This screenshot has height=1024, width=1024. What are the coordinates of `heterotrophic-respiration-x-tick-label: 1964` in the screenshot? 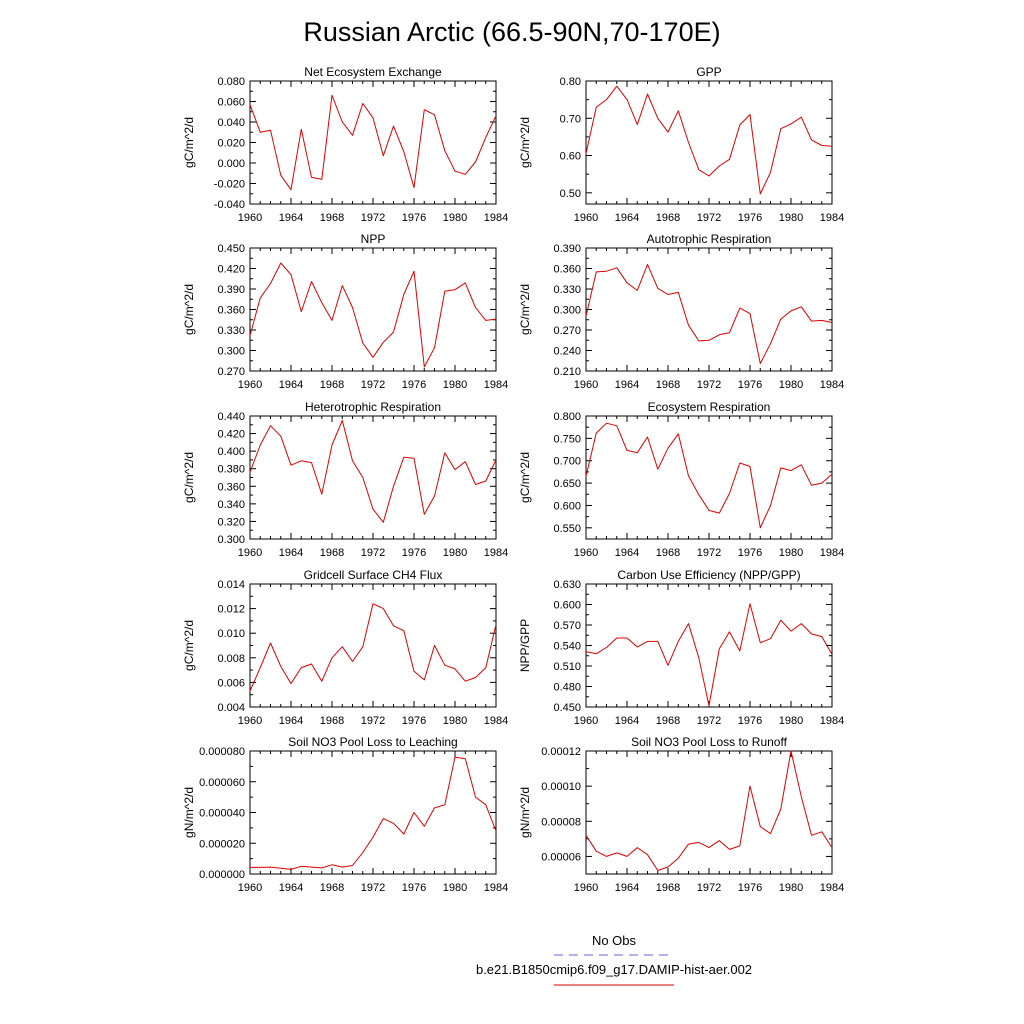 It's located at (291, 553).